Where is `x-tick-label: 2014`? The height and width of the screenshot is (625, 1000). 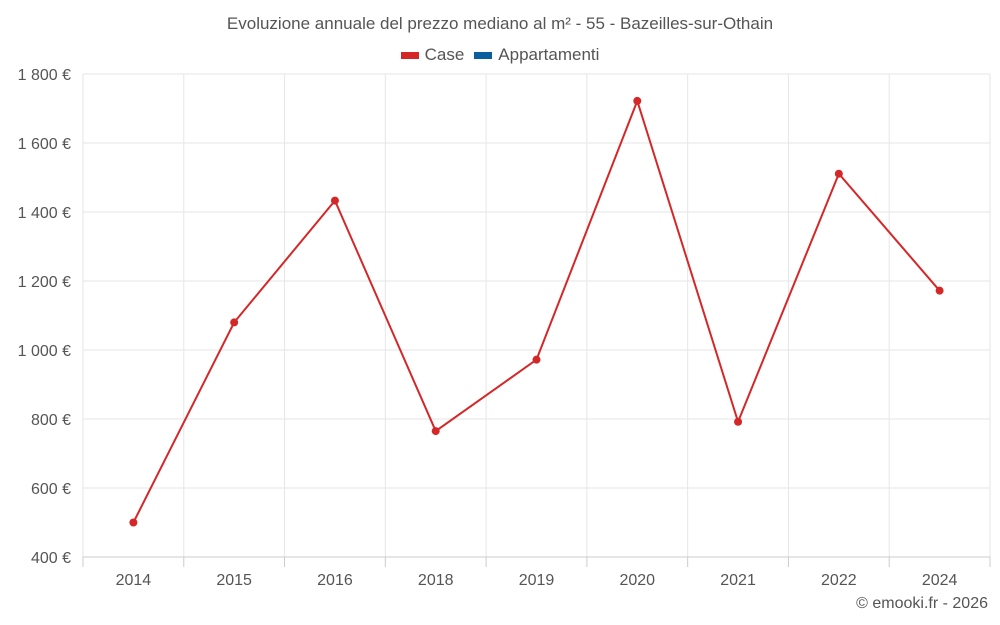
x-tick-label: 2014 is located at coordinates (134, 580).